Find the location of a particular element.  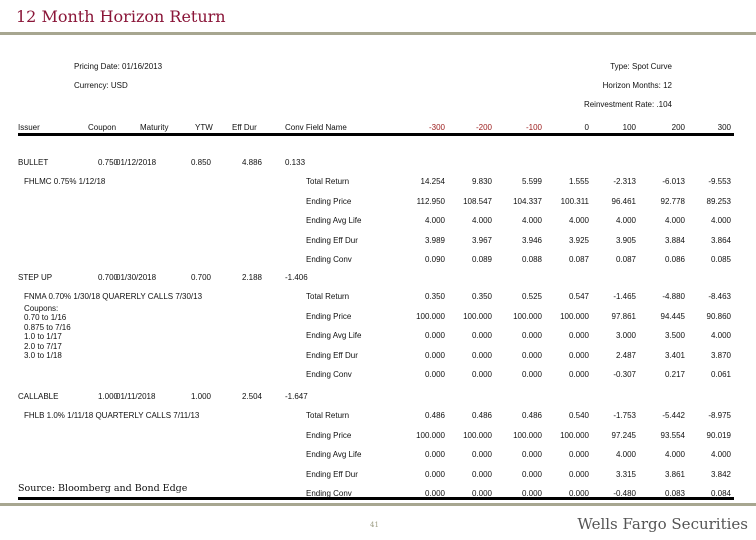

metric-value: -8.975 is located at coordinates (719, 415).